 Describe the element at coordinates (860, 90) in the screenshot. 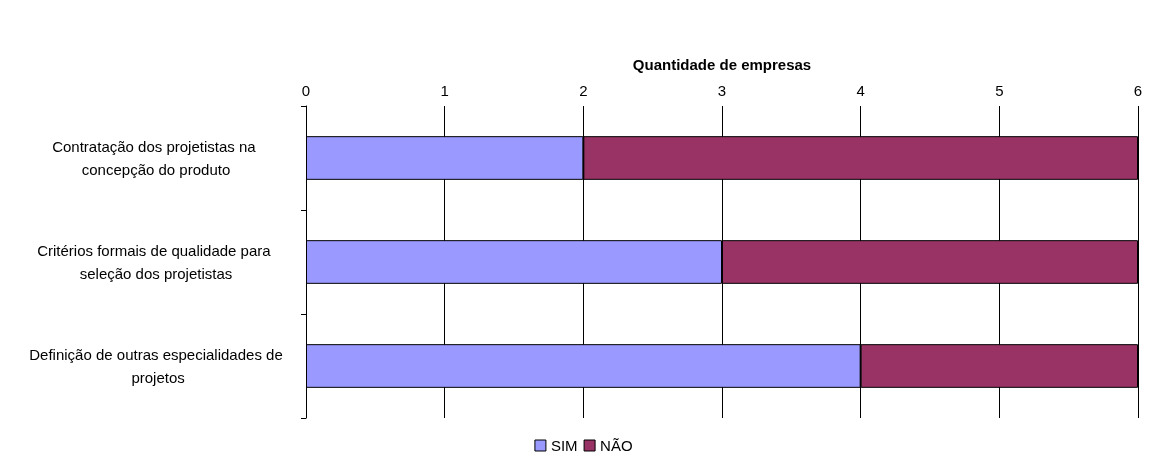

I see `x-tick-label: 4` at that location.